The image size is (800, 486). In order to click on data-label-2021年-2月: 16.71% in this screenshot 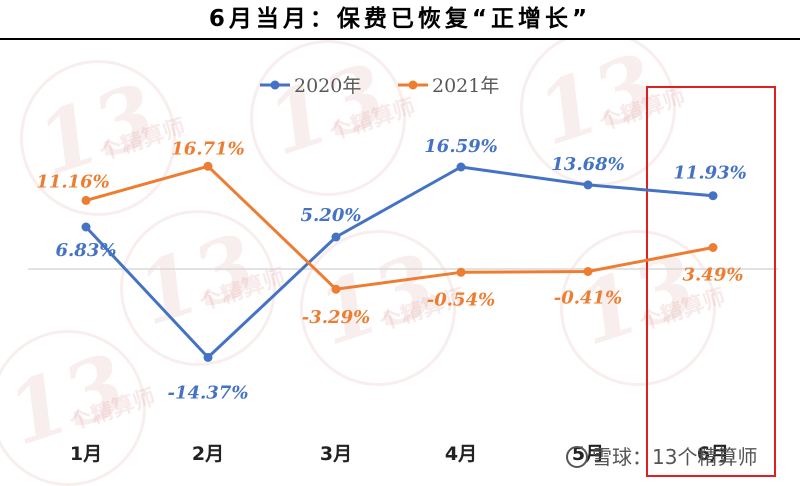, I will do `click(207, 148)`.